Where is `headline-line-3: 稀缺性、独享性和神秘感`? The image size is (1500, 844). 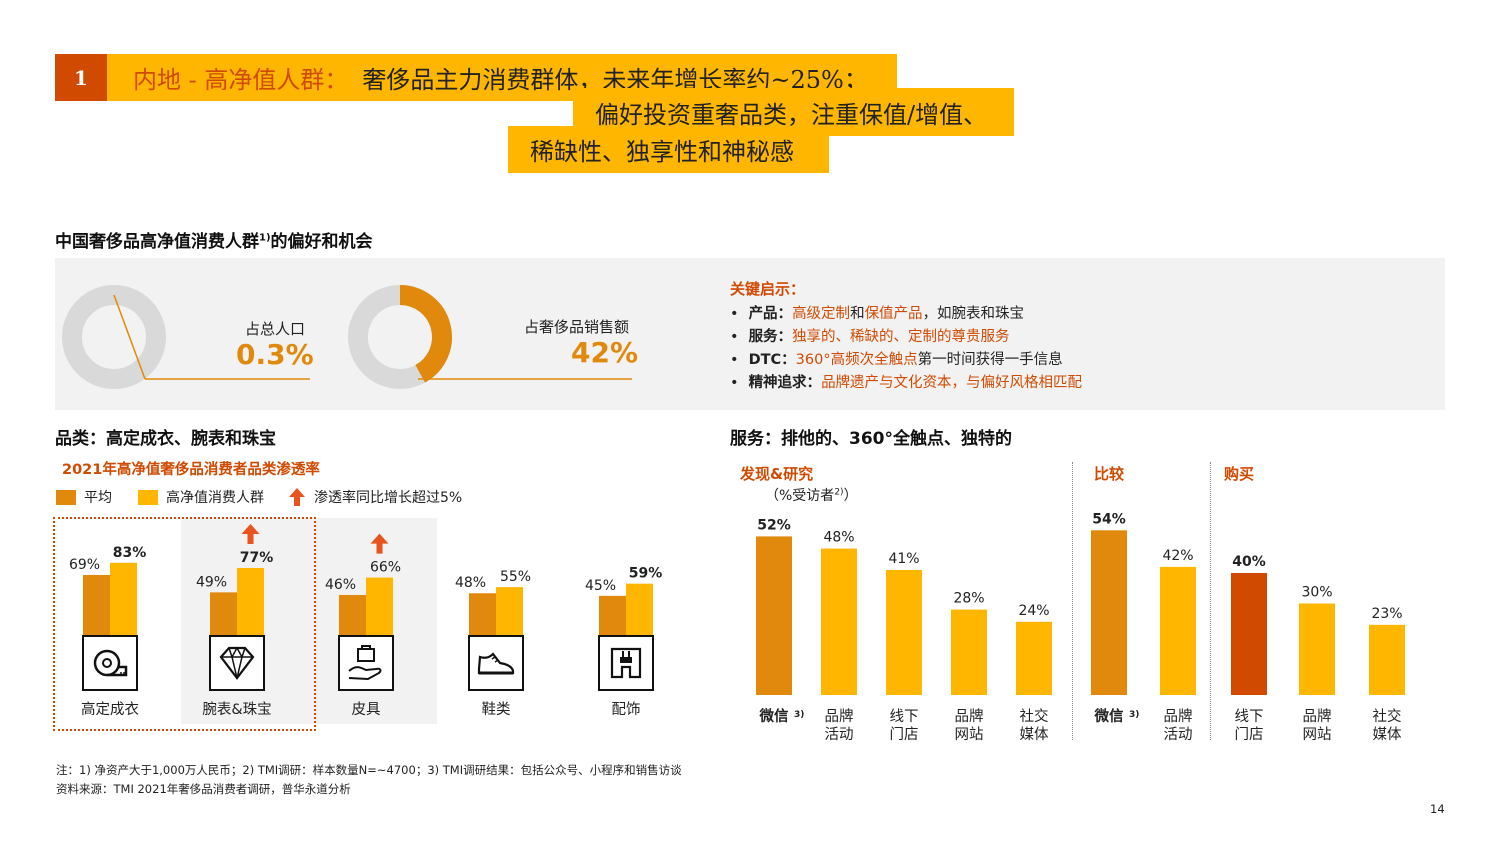 headline-line-3: 稀缺性、独享性和神秘感 is located at coordinates (668, 149).